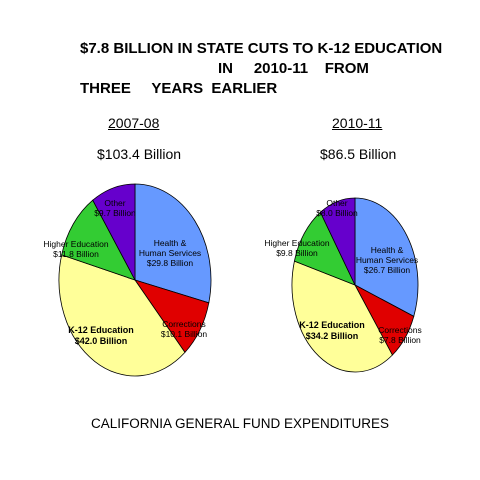 The height and width of the screenshot is (480, 480). I want to click on pie-2007-slice-higher, so click(98, 240).